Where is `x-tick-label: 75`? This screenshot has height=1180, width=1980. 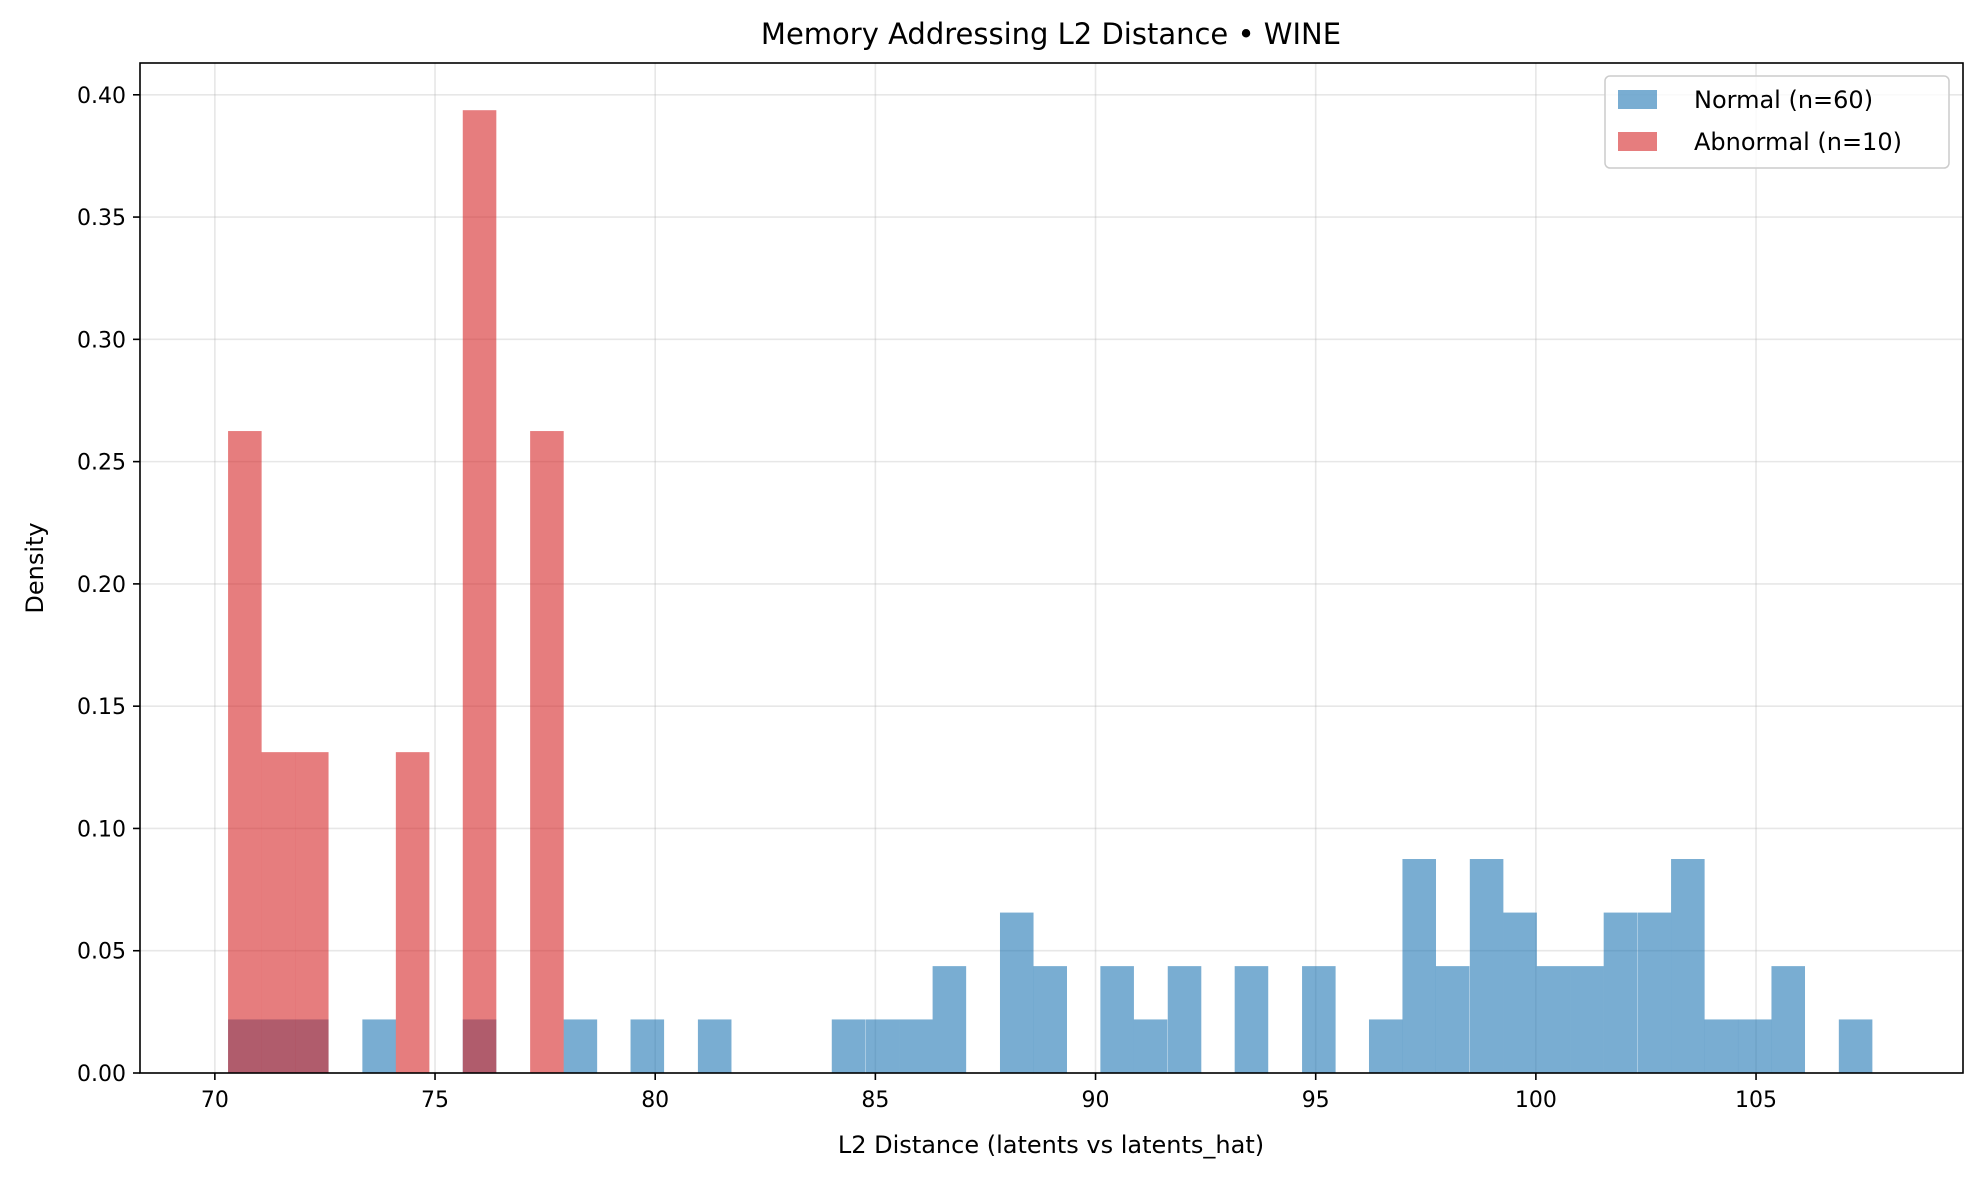 x-tick-label: 75 is located at coordinates (435, 1100).